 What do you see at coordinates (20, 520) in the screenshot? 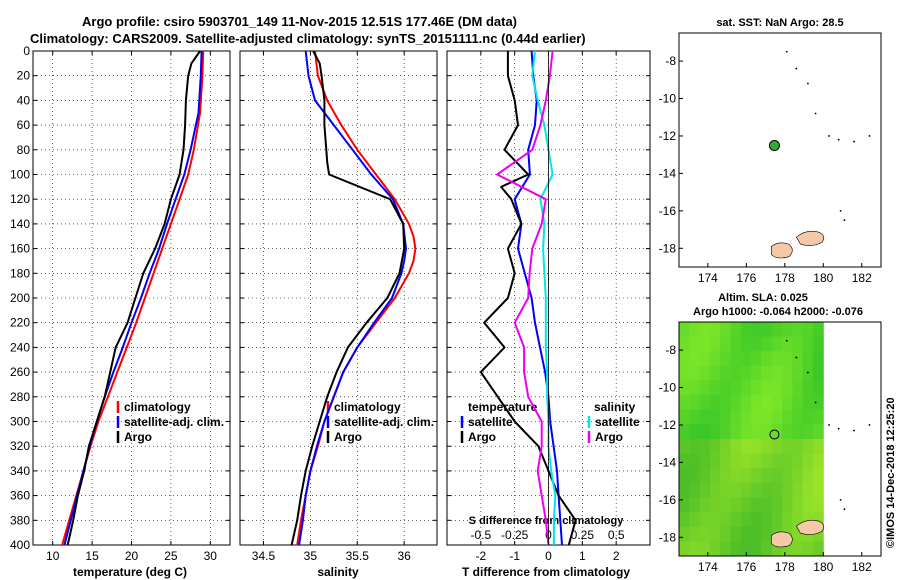
I see `y-tick-label: 380` at bounding box center [20, 520].